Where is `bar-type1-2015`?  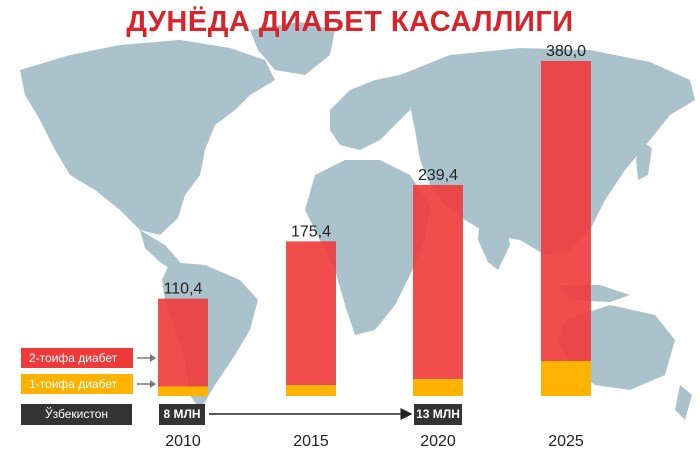 bar-type1-2015 is located at coordinates (311, 390).